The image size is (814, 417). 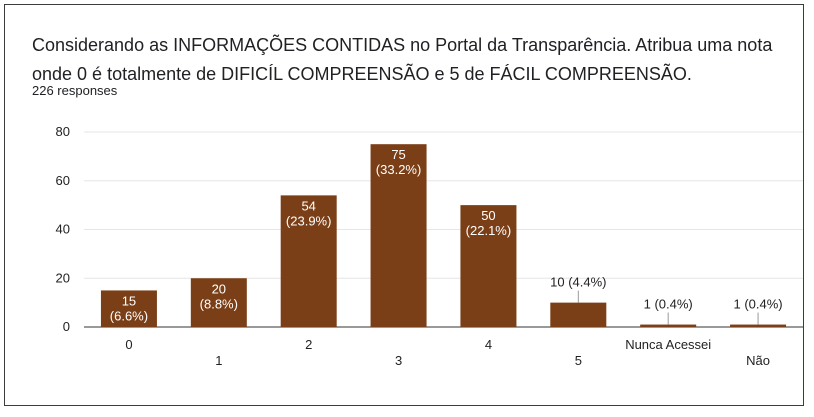 What do you see at coordinates (308, 344) in the screenshot?
I see `x-tick-label: 2` at bounding box center [308, 344].